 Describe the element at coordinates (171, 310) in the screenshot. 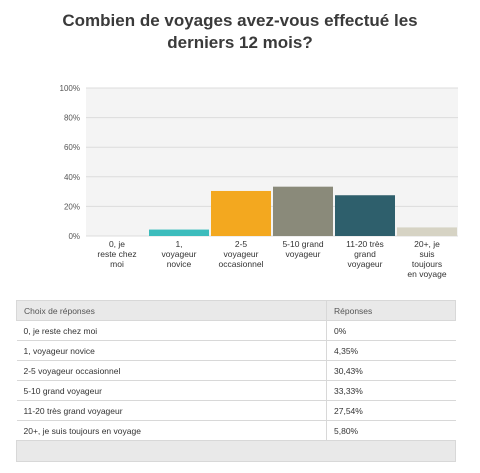

I see `header-choices: Choix de réponses` at that location.